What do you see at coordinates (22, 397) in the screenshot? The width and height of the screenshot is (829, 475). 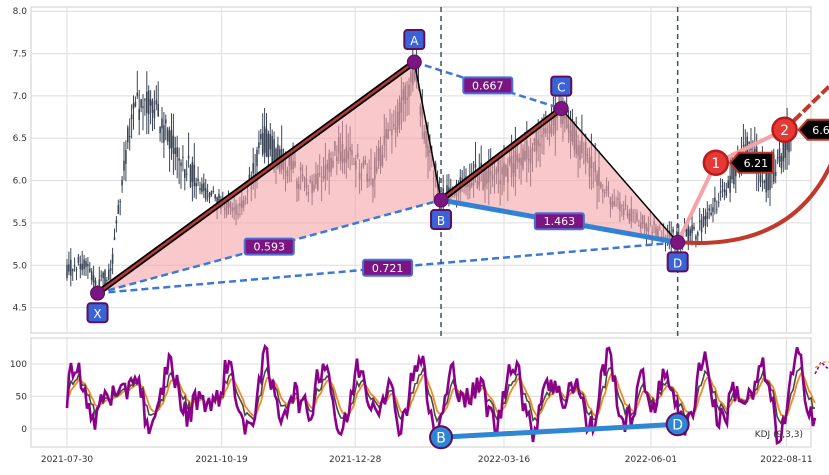 I see `kdj-y-tick-label: 50` at bounding box center [22, 397].